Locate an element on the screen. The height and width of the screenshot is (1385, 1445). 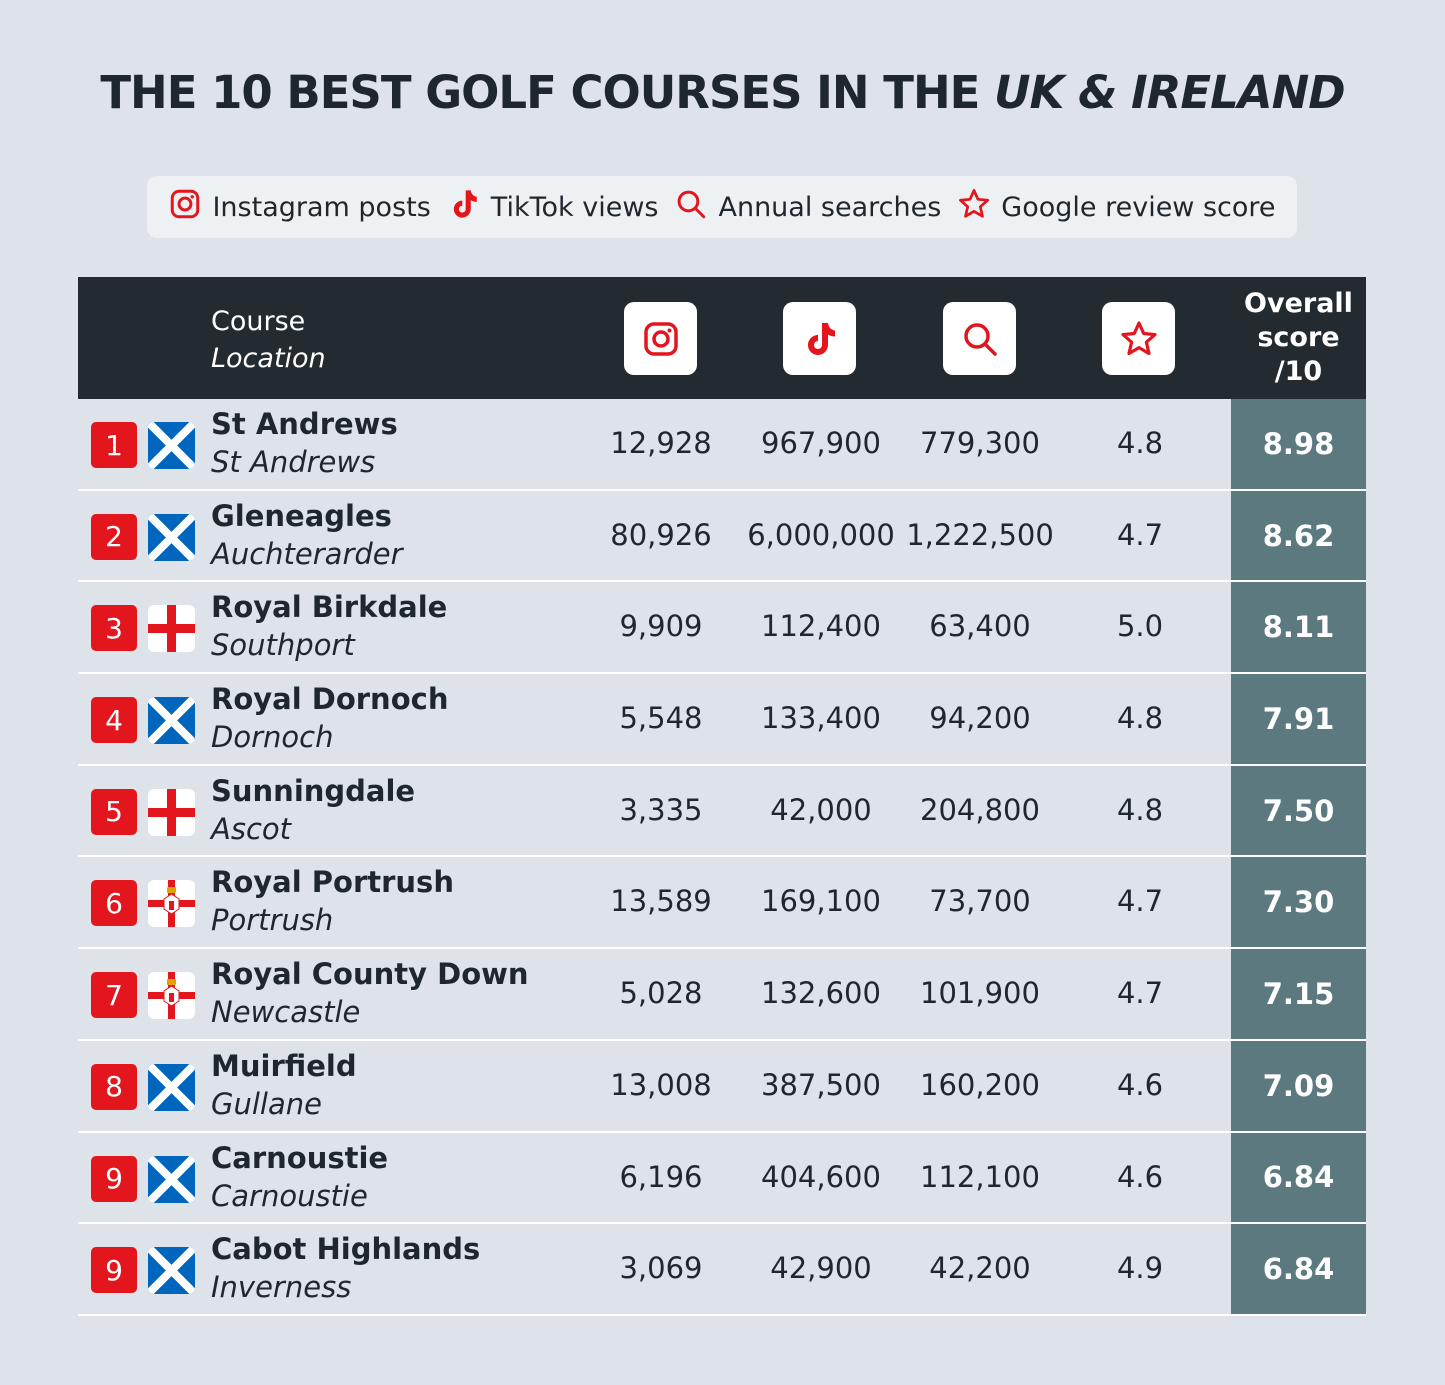
instagram-posts-value: 3,069 is located at coordinates (661, 1268).